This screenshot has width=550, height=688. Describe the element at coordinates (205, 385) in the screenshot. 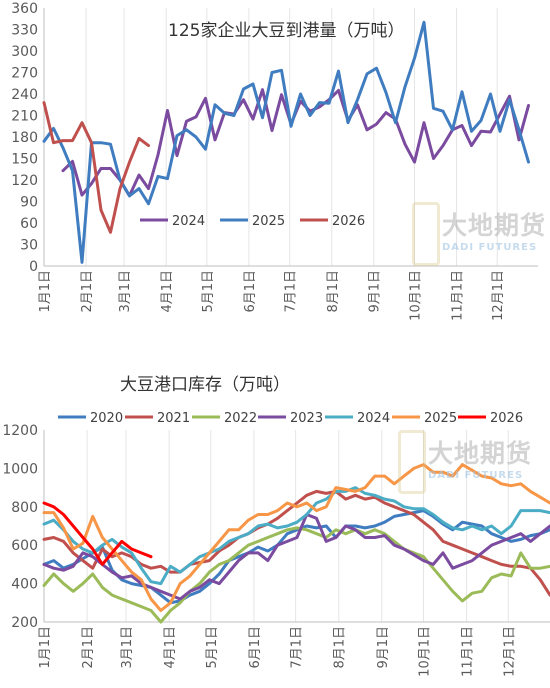

I see `inventory-chart-title: 大豆港口库存（万吨）` at that location.